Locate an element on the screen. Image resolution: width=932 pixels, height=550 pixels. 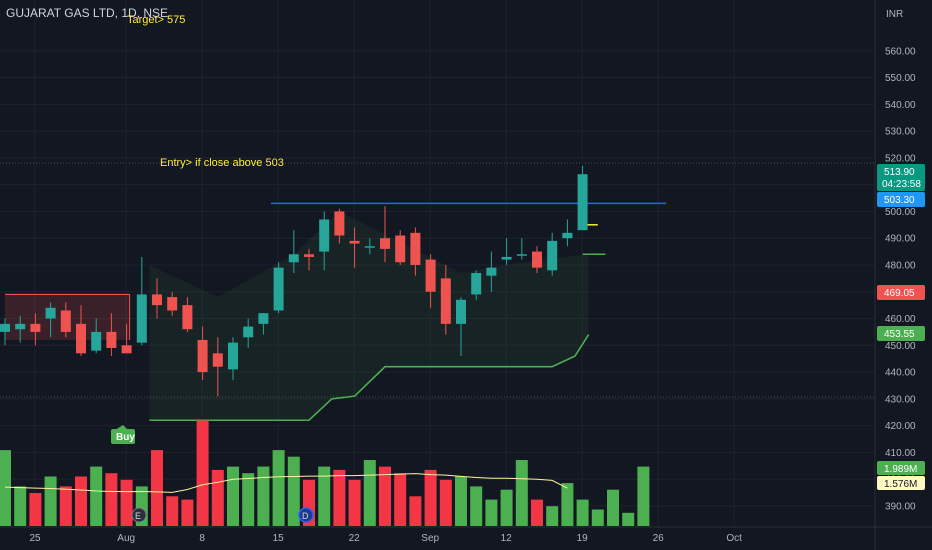
target-annotation: Target> 575 is located at coordinates (156, 20).